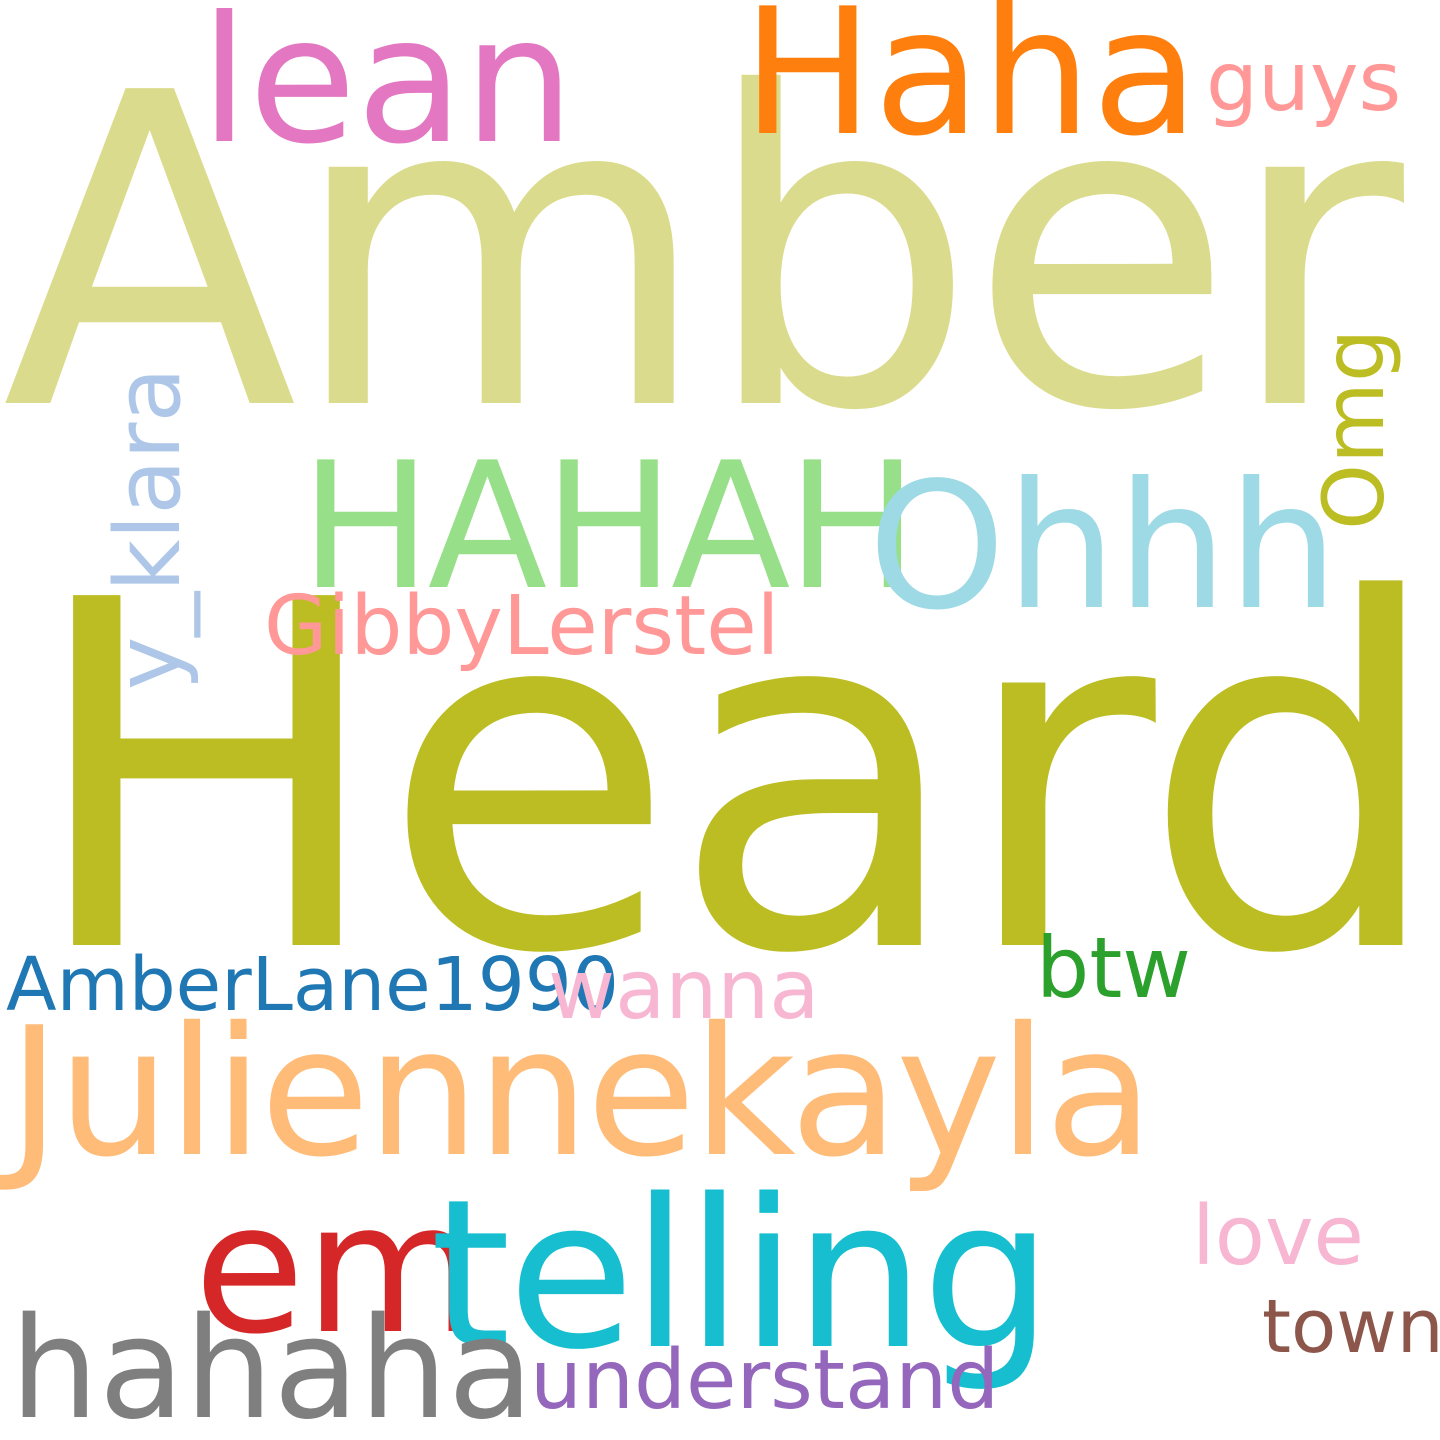 Image resolution: width=1440 pixels, height=1440 pixels. I want to click on word-gibbylerstel: GibbyLerstel, so click(522, 626).